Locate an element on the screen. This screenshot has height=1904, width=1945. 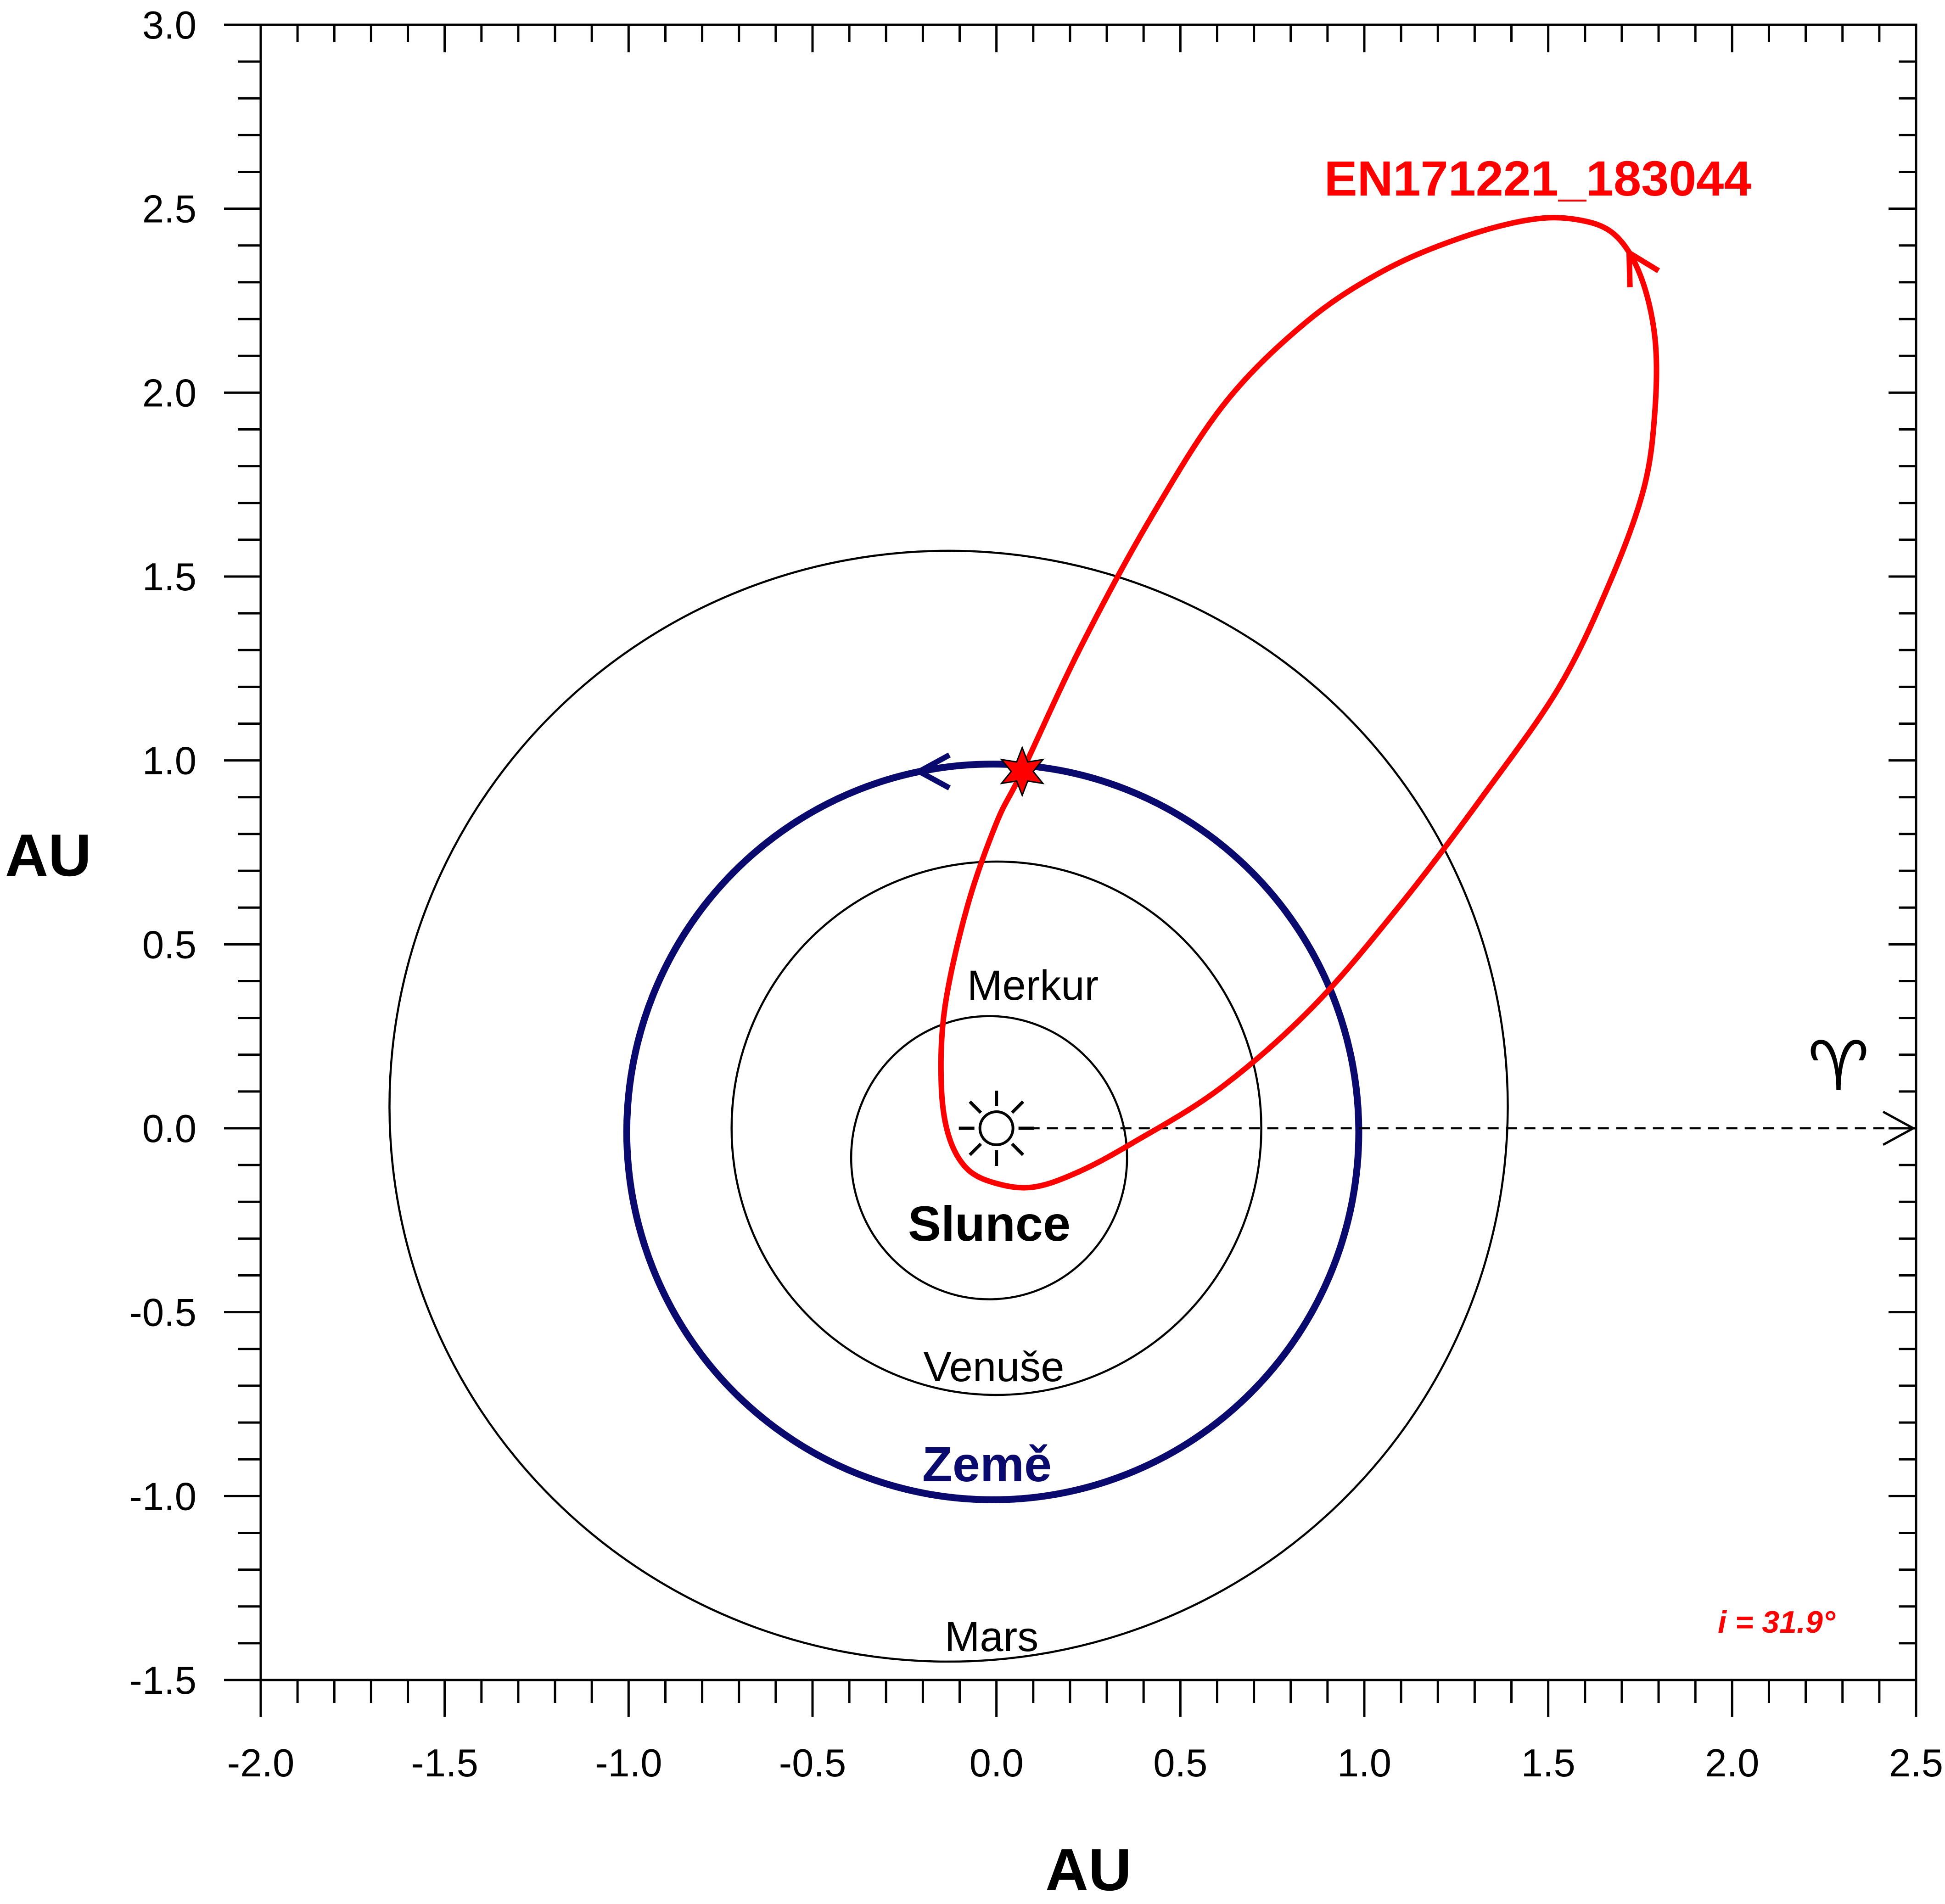
x-tick-label: 0.5 is located at coordinates (1180, 1763).